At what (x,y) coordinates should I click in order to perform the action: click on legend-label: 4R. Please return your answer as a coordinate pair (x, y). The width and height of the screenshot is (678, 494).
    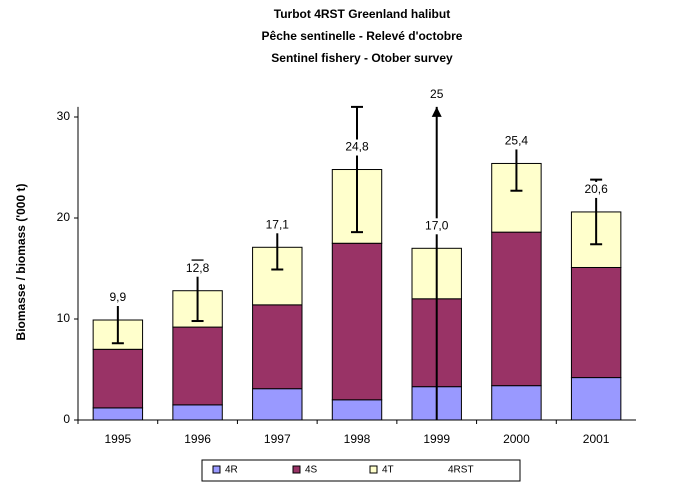
    Looking at the image, I should click on (231, 470).